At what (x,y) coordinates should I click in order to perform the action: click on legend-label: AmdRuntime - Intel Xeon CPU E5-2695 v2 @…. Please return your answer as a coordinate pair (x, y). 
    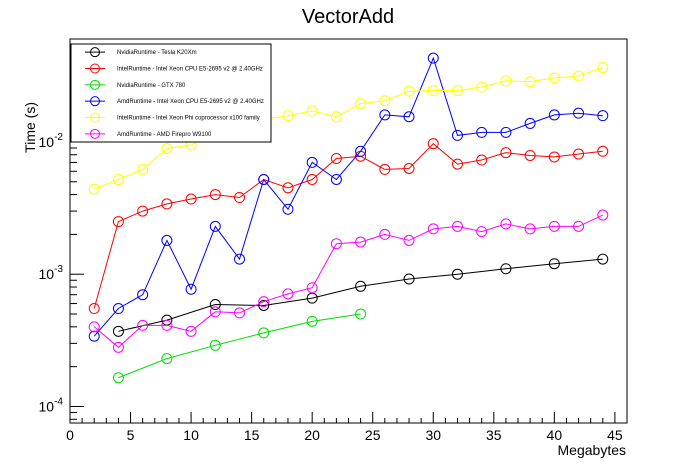
    Looking at the image, I should click on (190, 102).